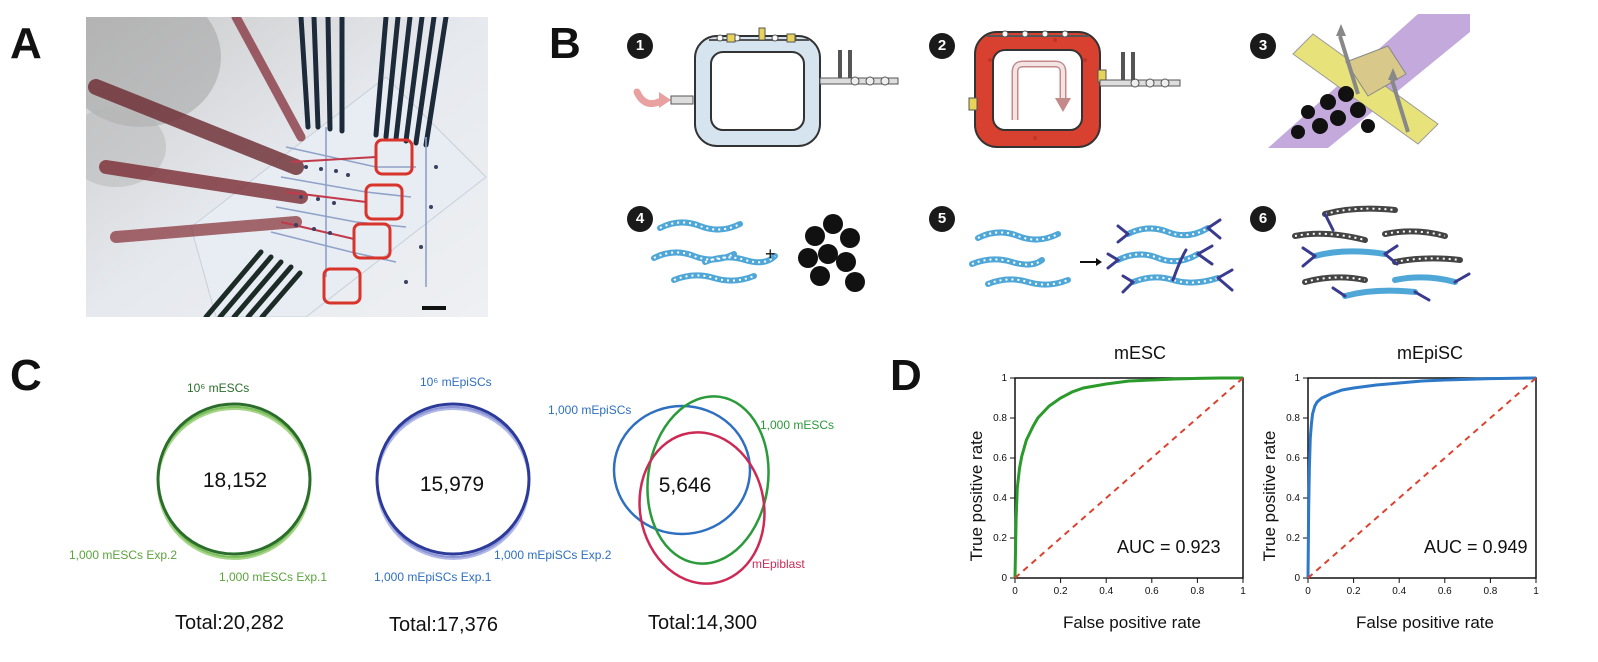 This screenshot has height=662, width=1598. What do you see at coordinates (273, 577) in the screenshot?
I see `venn1-label-exp1: 1,000 mESCs Exp.1` at bounding box center [273, 577].